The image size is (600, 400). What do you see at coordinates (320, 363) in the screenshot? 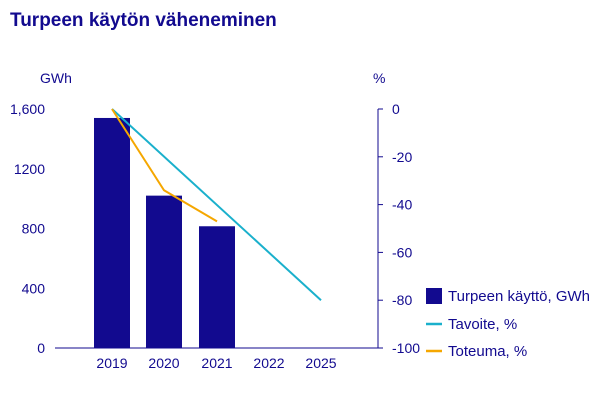
I see `x-tick-label: 2025` at bounding box center [320, 363].